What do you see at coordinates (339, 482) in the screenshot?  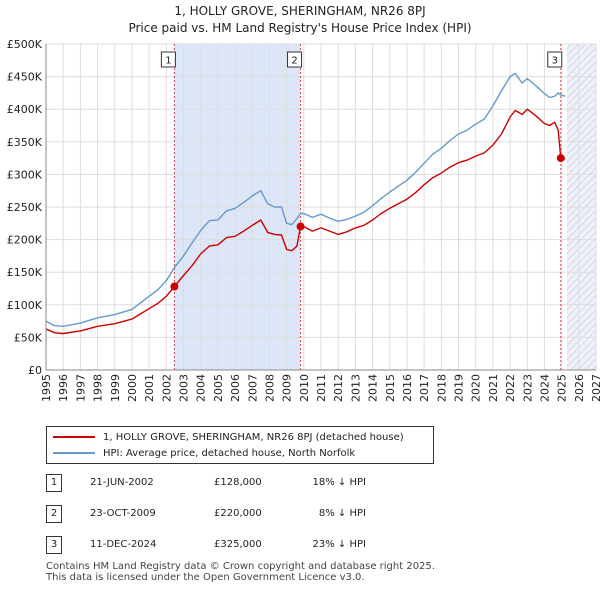 I see `transaction-hpi-diff: 18% ↓ HPI` at bounding box center [339, 482].